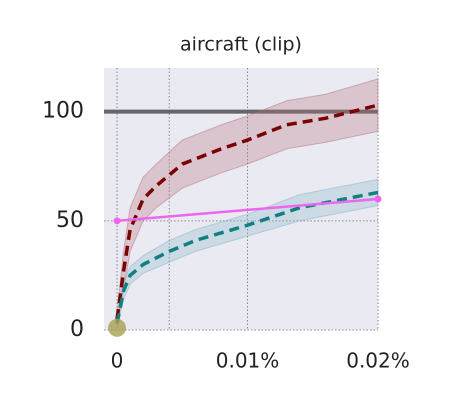 This screenshot has width=450, height=409. I want to click on point, so click(117, 327).